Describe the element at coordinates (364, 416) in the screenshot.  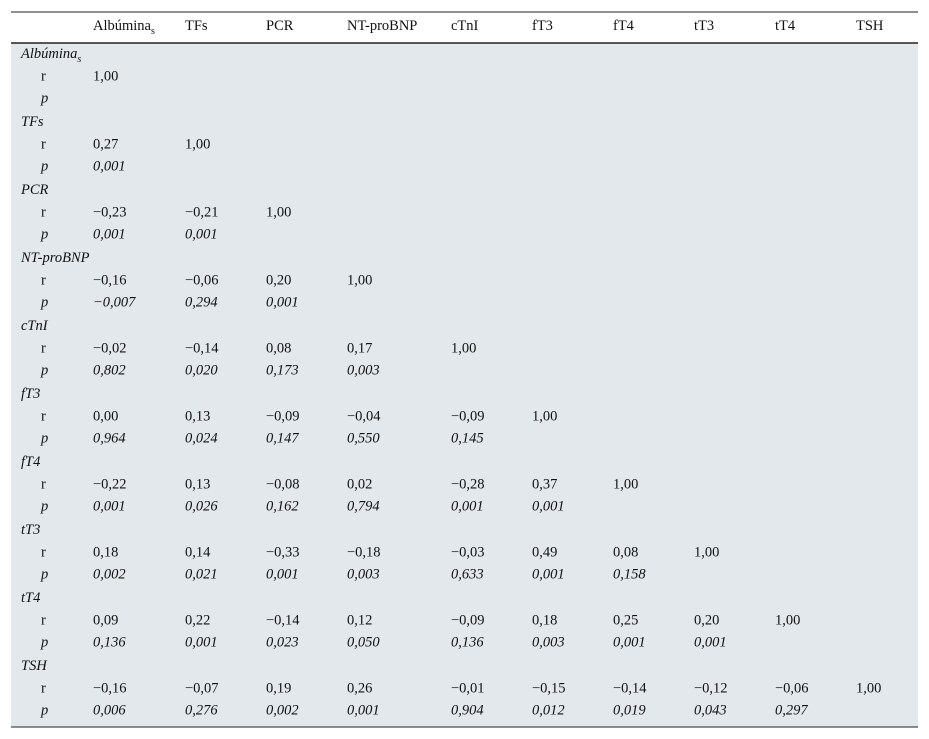
I see `correlation-value: −0,04` at that location.